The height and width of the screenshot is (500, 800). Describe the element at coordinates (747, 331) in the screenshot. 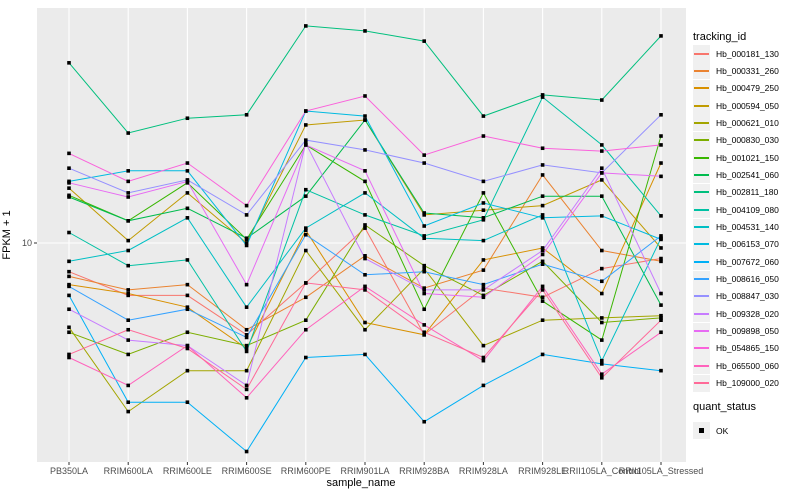

I see `legend-item-label: Hb_009898_050` at that location.